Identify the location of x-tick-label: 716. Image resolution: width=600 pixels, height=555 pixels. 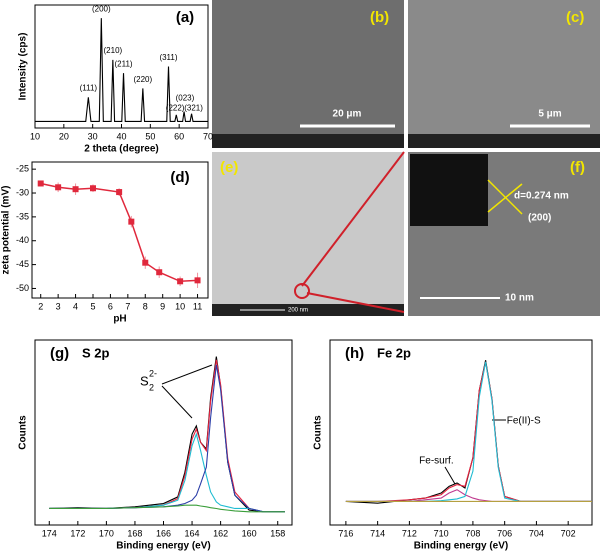
(345, 533).